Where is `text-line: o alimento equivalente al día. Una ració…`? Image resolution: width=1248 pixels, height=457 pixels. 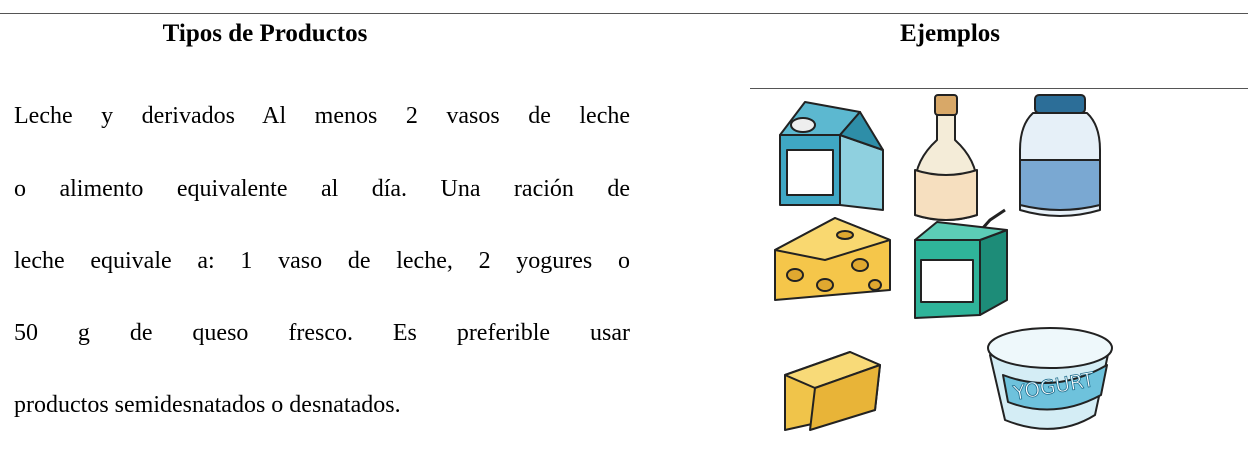
text-line: o alimento equivalente al día. Una ració… is located at coordinates (322, 189).